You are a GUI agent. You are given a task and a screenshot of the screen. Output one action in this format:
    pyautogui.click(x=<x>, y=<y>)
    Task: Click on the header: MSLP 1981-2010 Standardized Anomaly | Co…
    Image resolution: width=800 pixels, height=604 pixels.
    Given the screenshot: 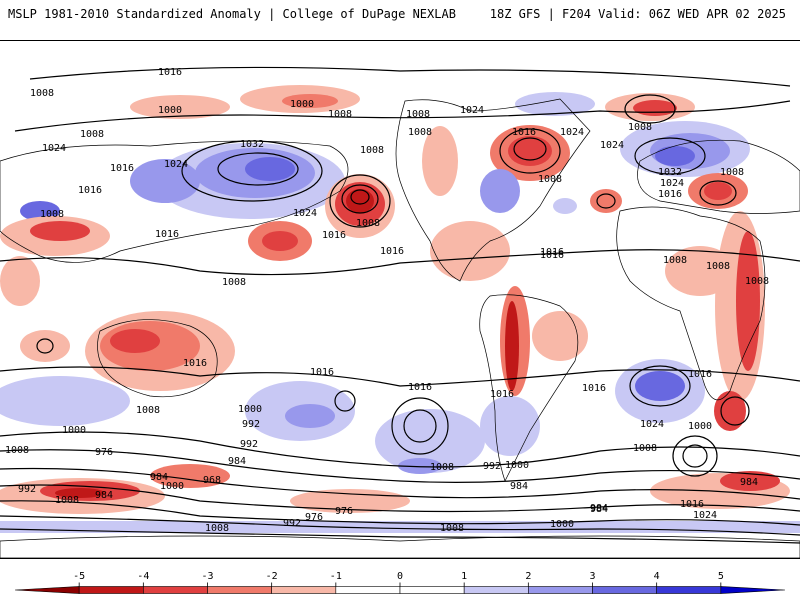 What is the action you would take?
    pyautogui.click(x=400, y=16)
    